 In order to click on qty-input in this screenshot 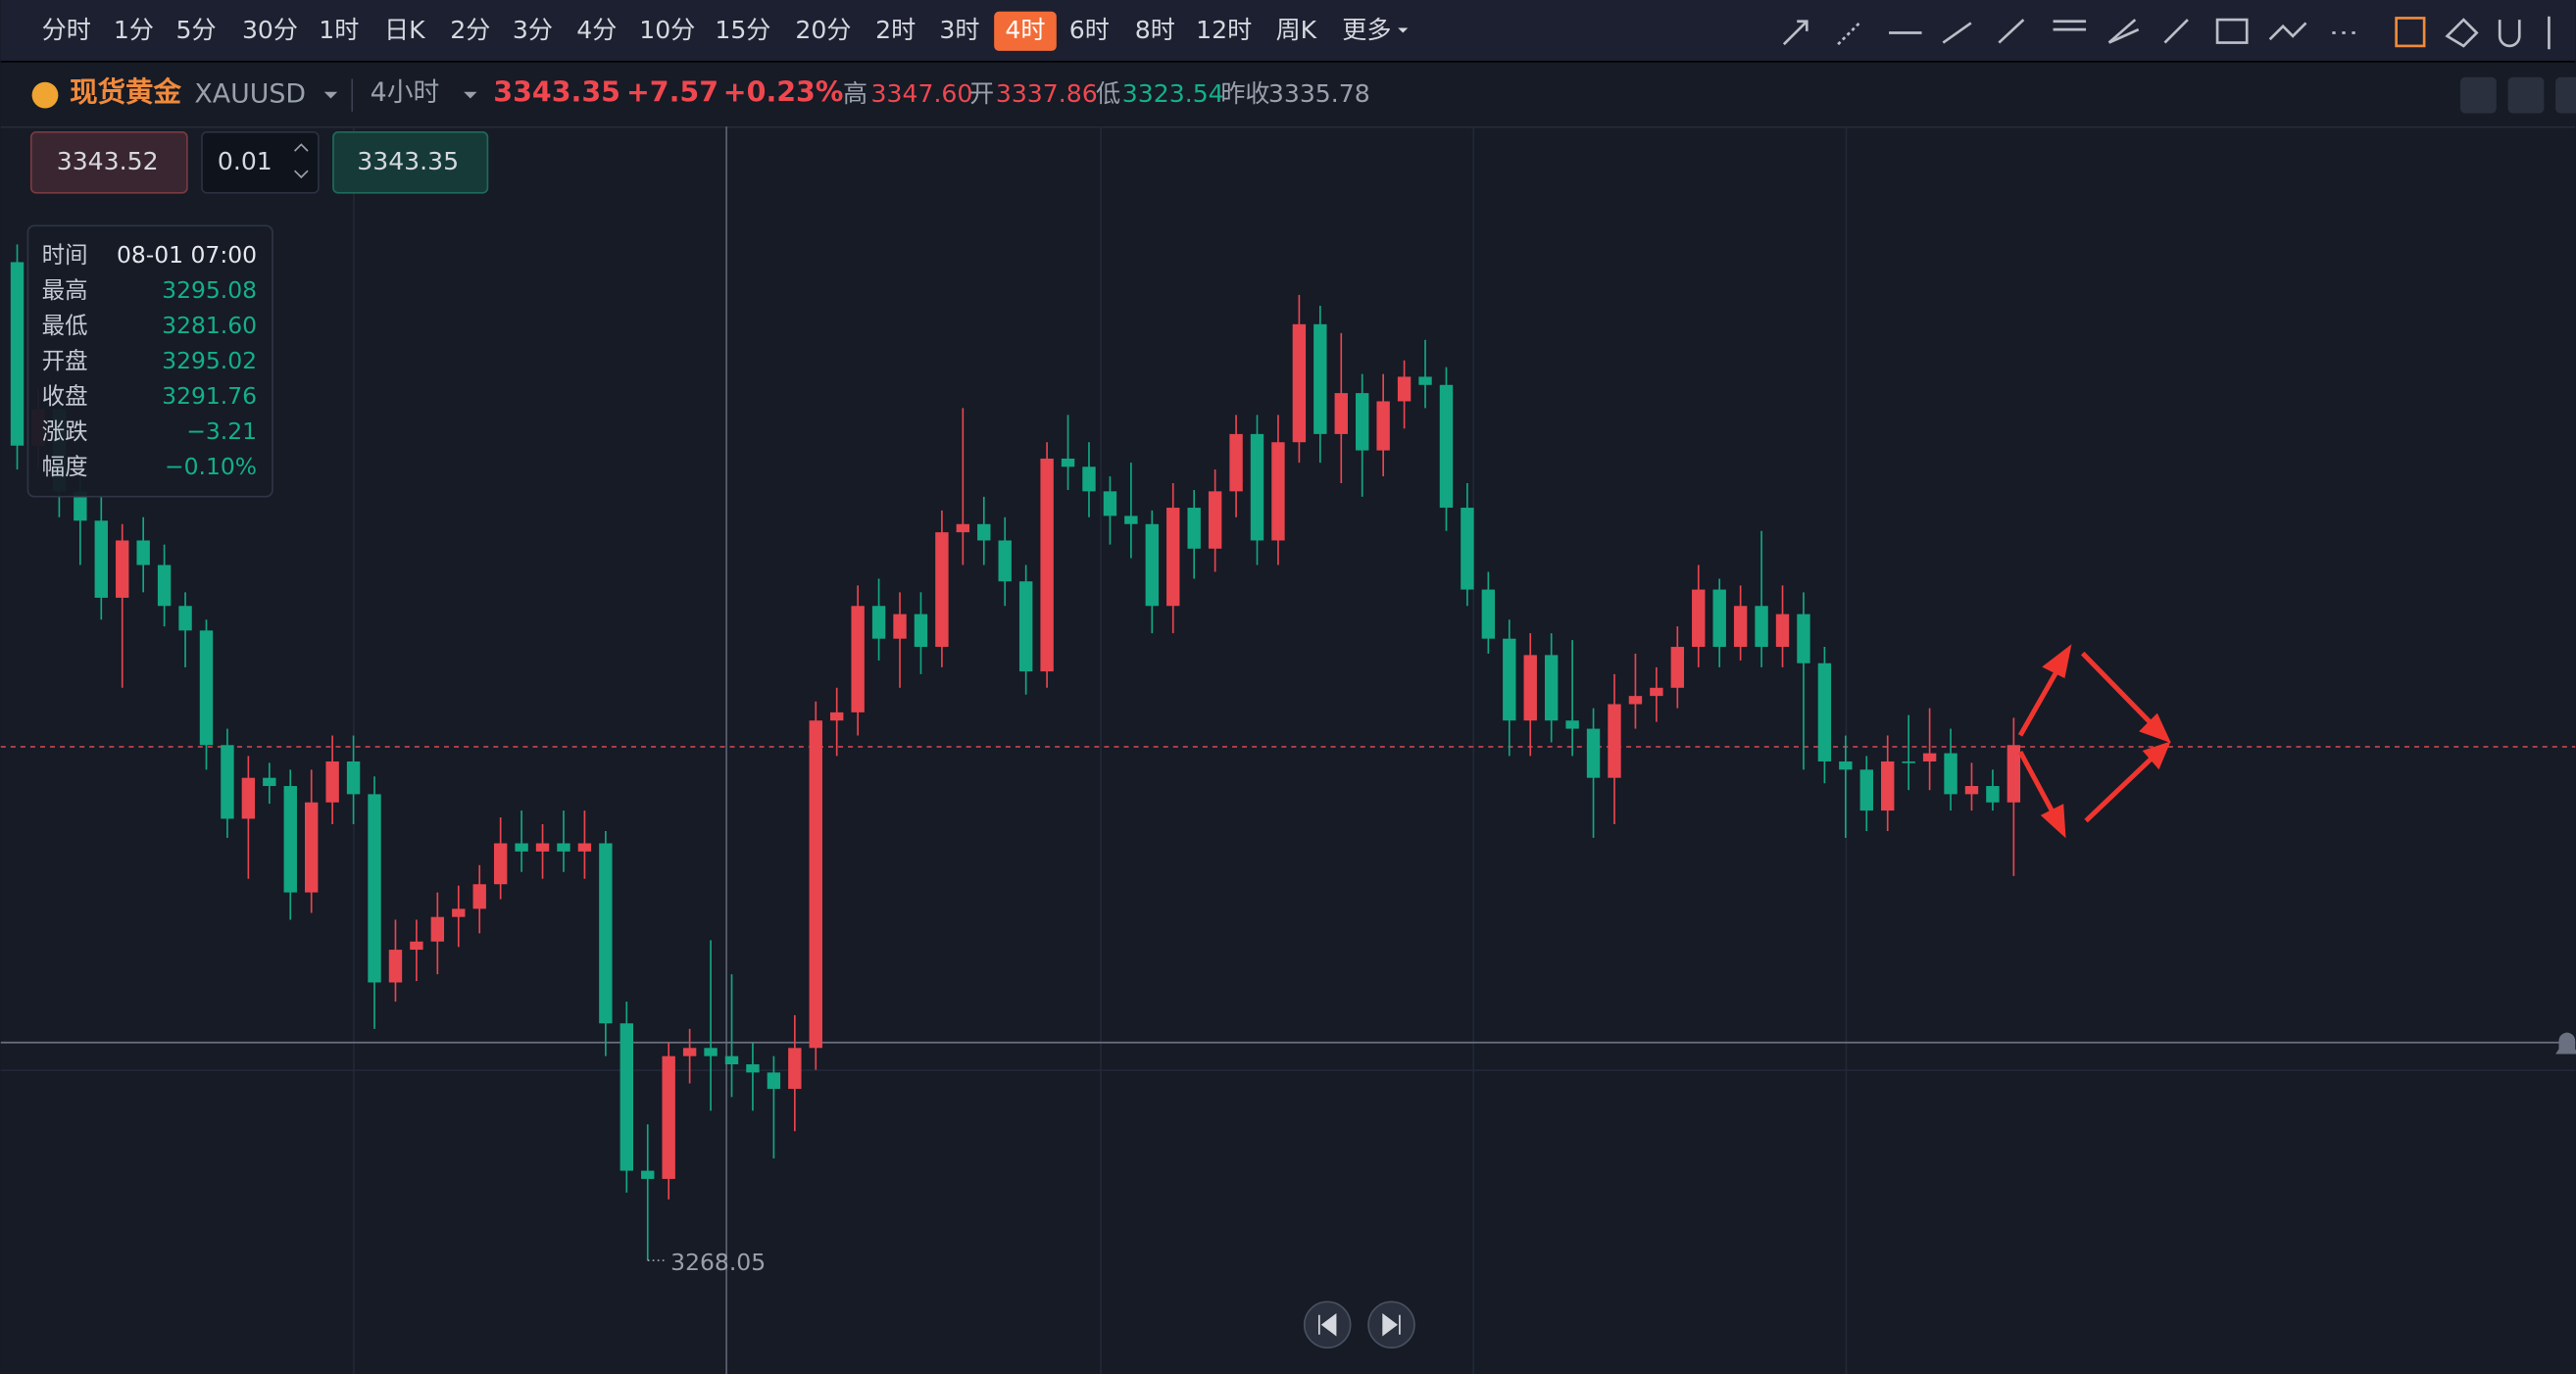, I will do `click(260, 162)`.